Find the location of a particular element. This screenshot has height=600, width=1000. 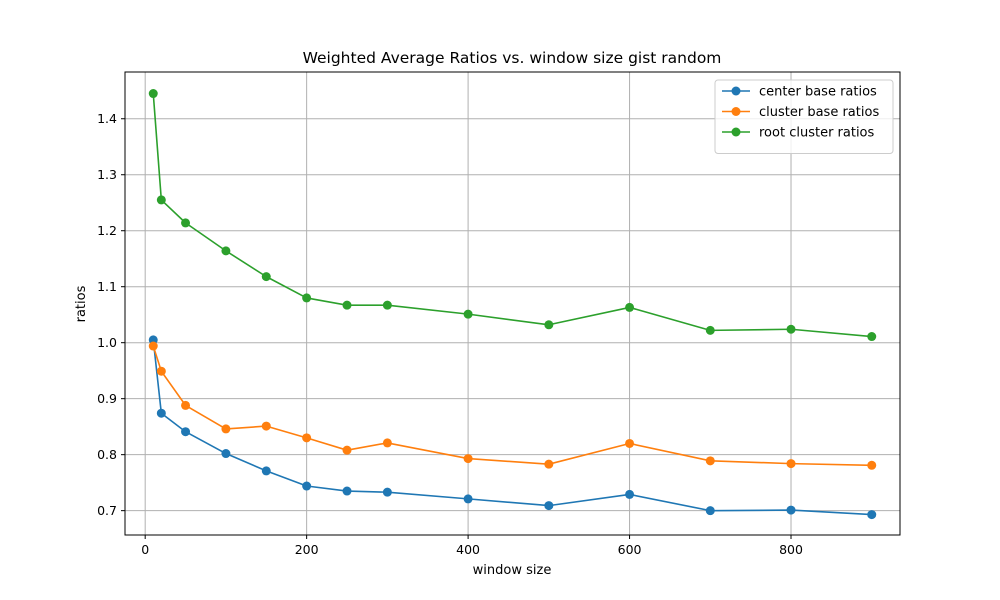

y-tick-label: 1.3 is located at coordinates (107, 174).